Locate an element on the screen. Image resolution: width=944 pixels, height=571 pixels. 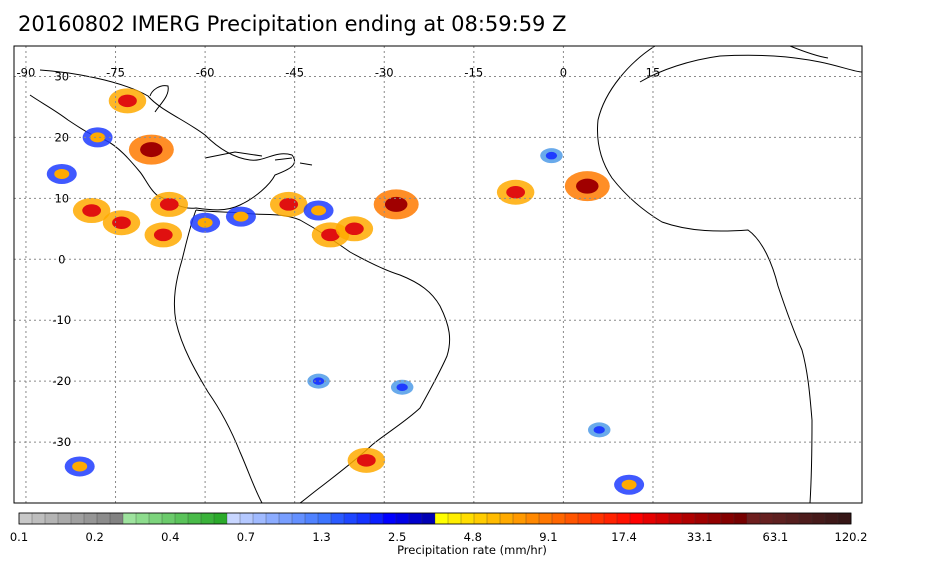
lat-label: 0 is located at coordinates (61, 259).